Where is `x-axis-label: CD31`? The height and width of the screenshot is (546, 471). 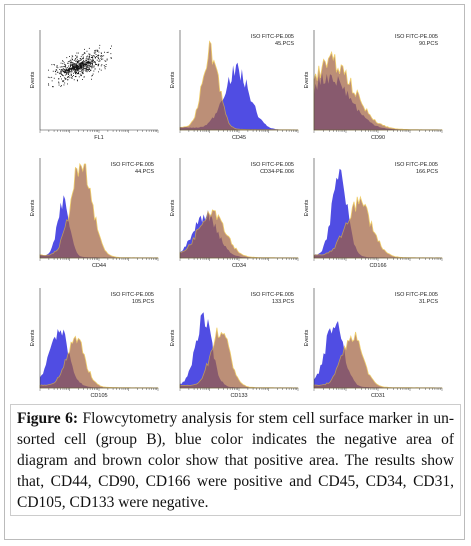 x-axis-label: CD31 is located at coordinates (378, 396).